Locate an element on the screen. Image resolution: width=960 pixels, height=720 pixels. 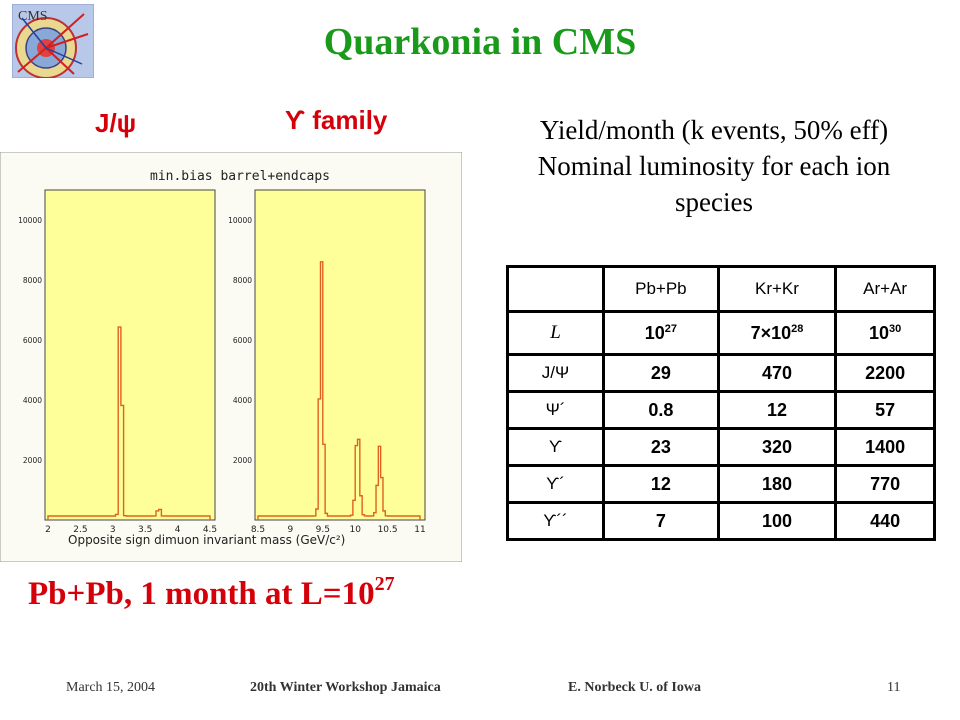
table-row: J/Ψ 29 470 2200 is located at coordinates (721, 373).